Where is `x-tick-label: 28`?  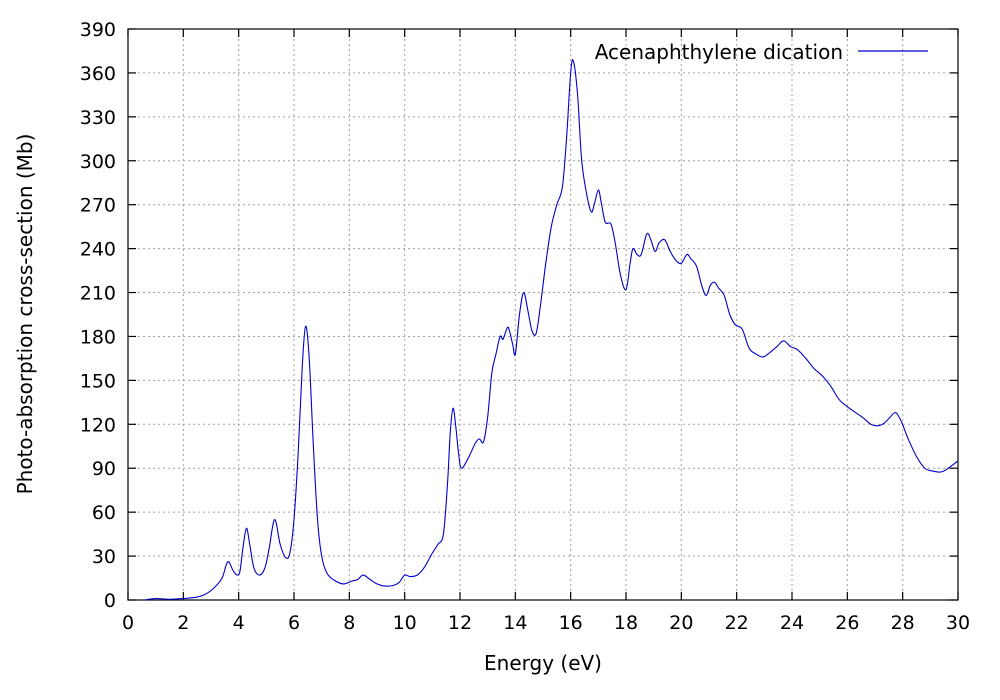
x-tick-label: 28 is located at coordinates (903, 623).